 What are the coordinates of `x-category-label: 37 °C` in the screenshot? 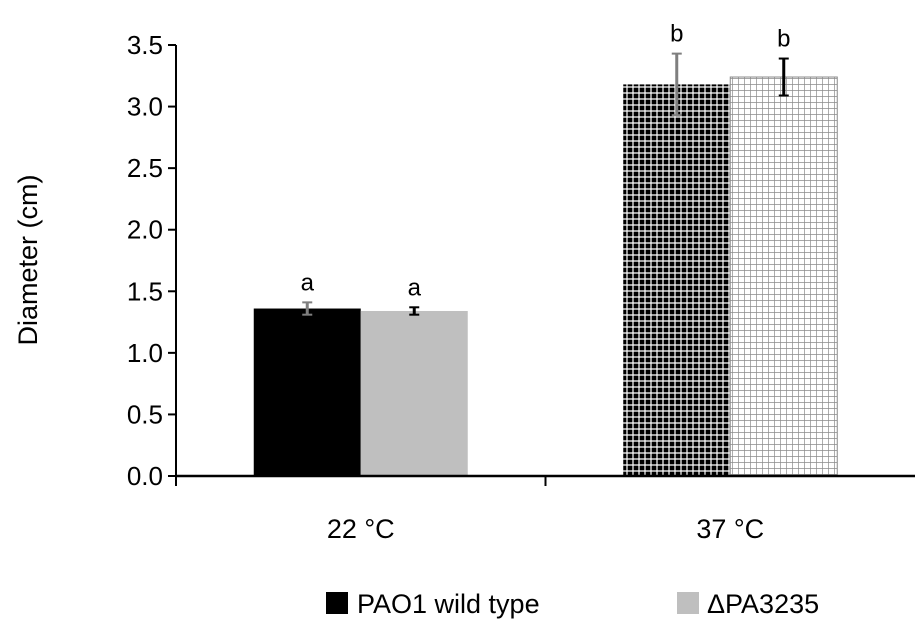 It's located at (730, 529).